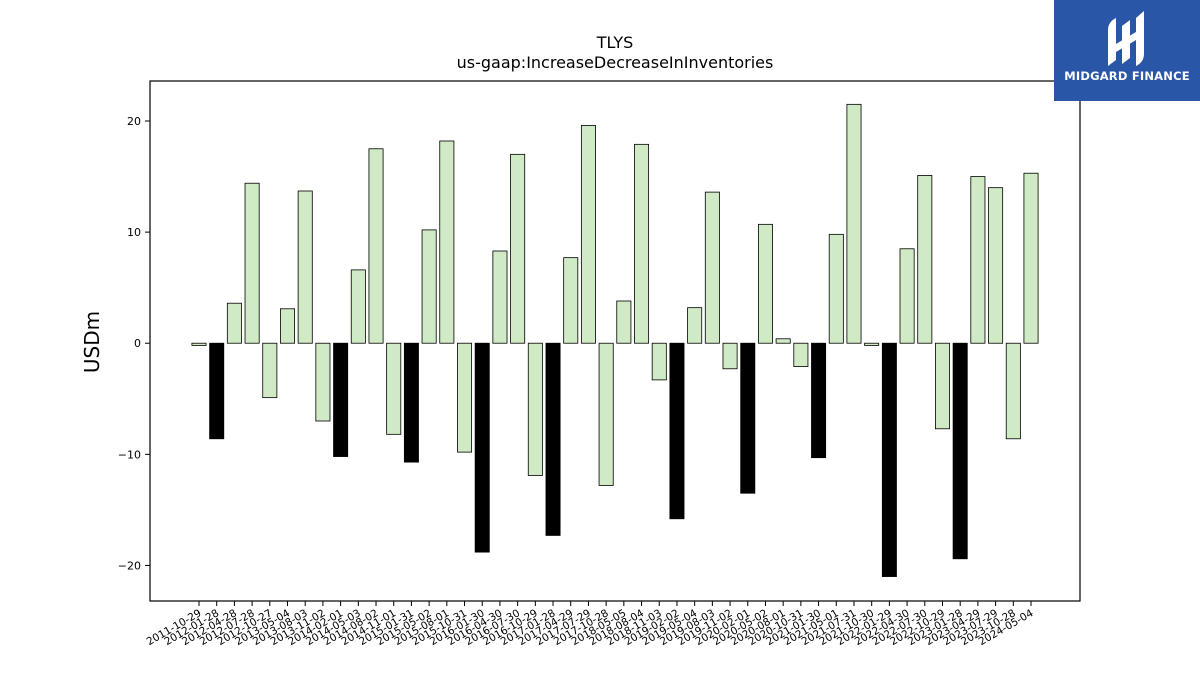 This screenshot has height=675, width=1200. Describe the element at coordinates (129, 454) in the screenshot. I see `y-tick-label: −10` at that location.